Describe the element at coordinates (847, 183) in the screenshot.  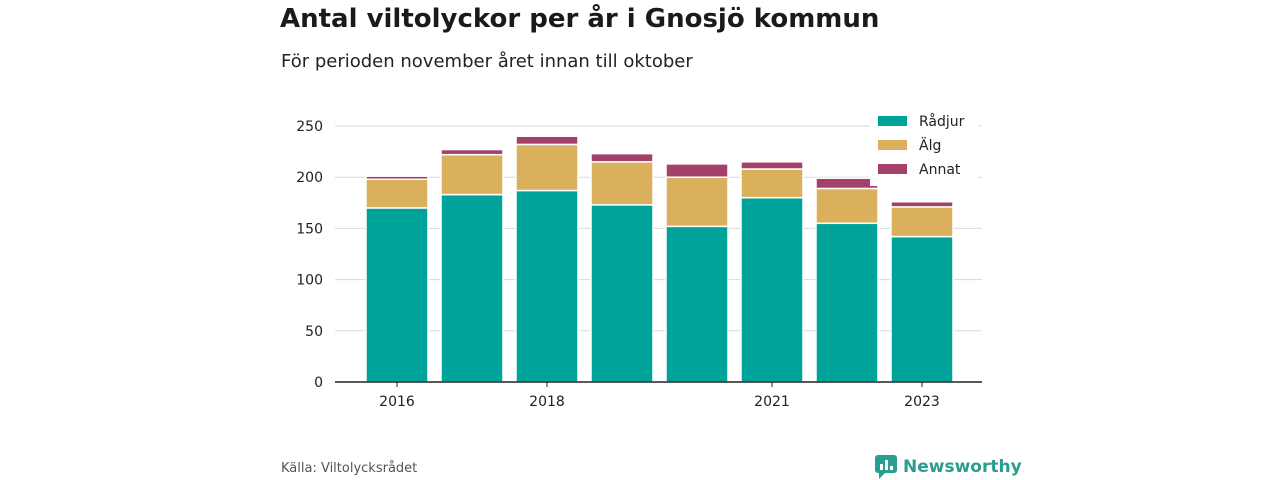
I see `bar-2022-annat` at that location.